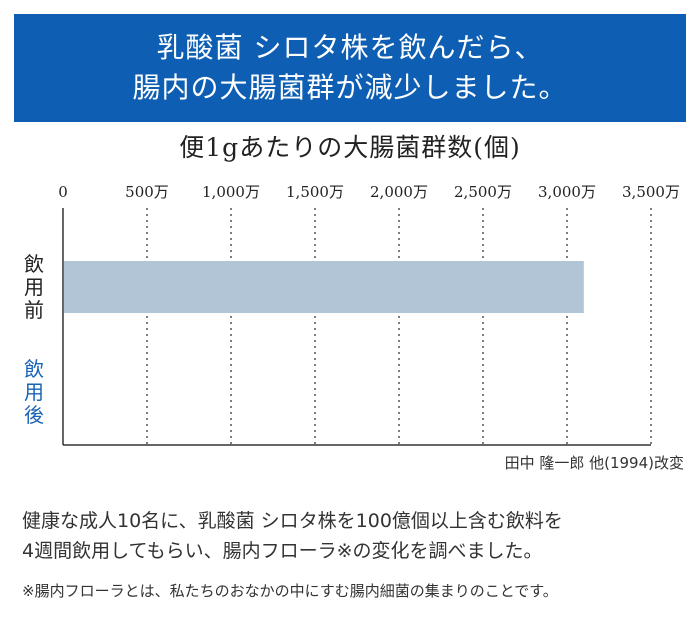  I want to click on footnote: ※腸内フローラとは、私たちのおなかの中にすむ腸内細菌の集まりのことです。, so click(290, 591).